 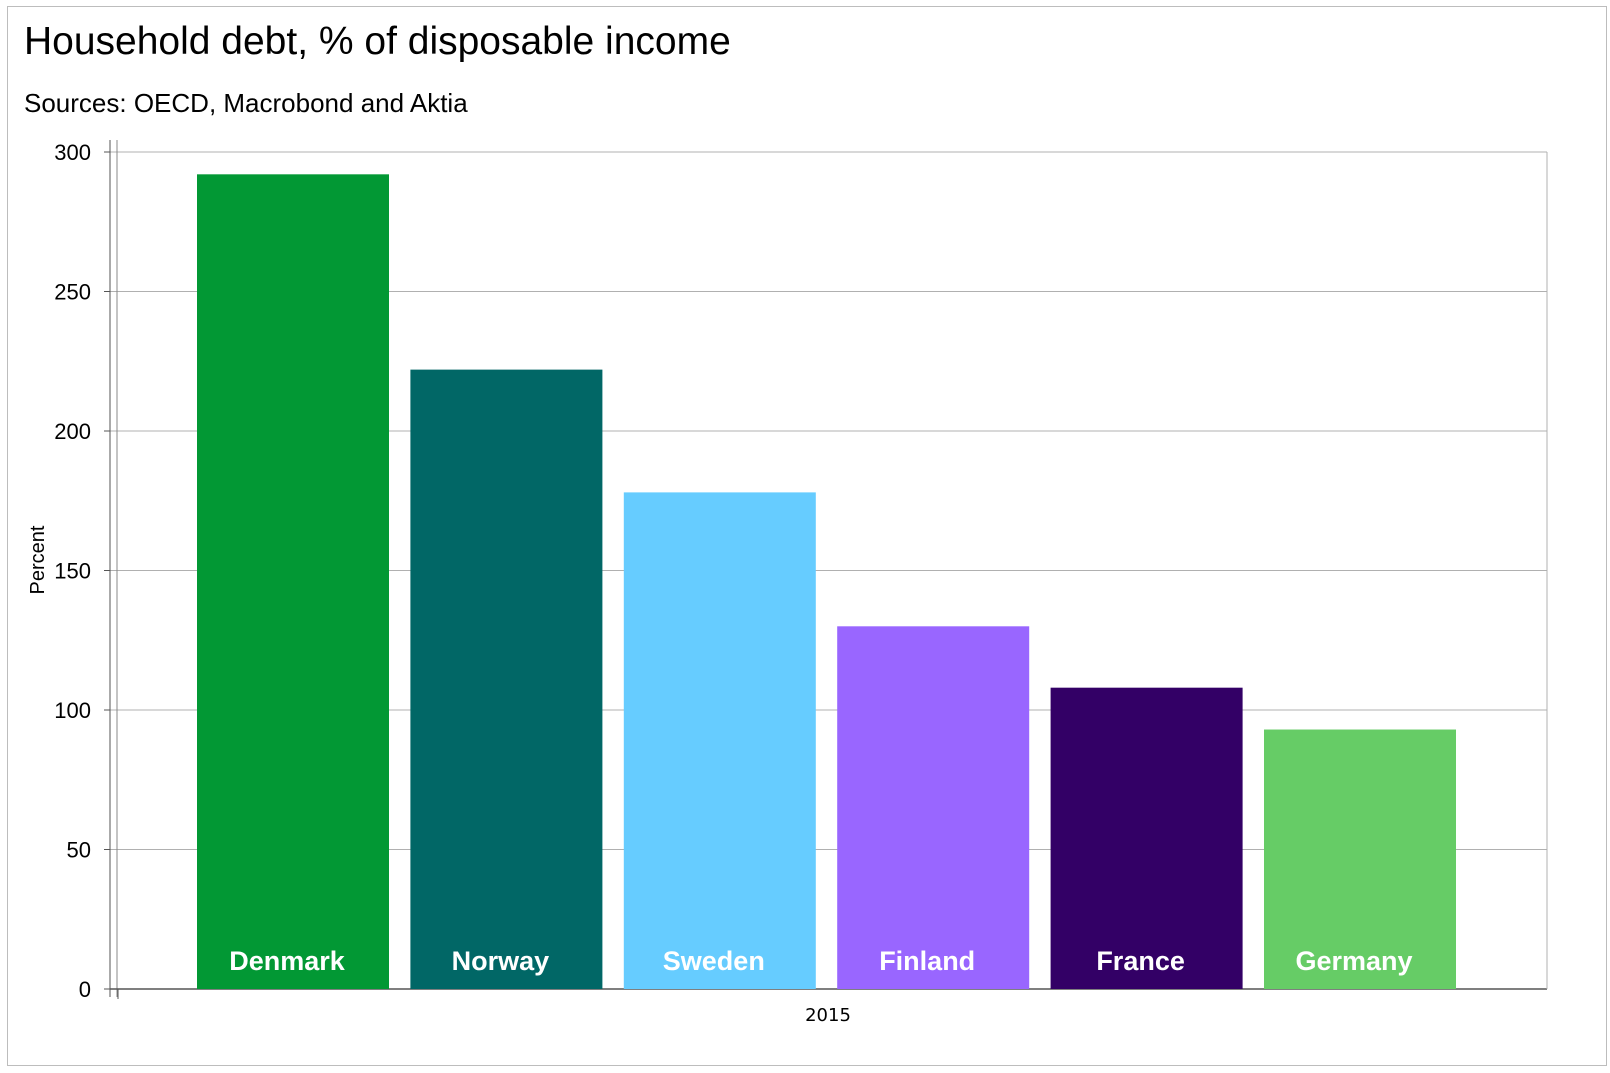 What do you see at coordinates (506, 679) in the screenshot?
I see `bar-norway` at bounding box center [506, 679].